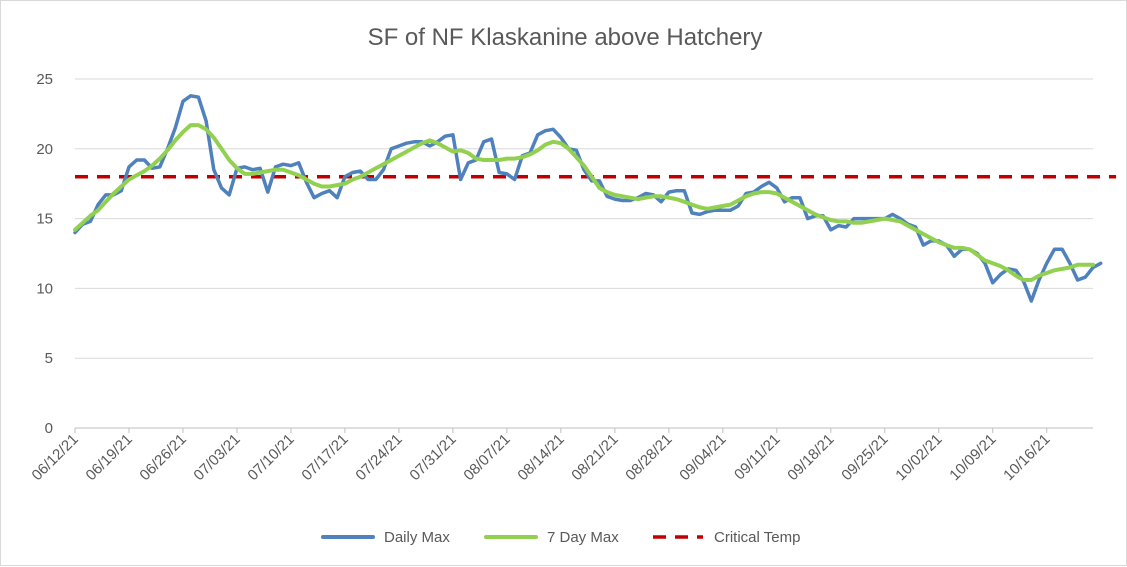 This screenshot has width=1127, height=567. What do you see at coordinates (565, 37) in the screenshot?
I see `chart-title: SF of NF Klaskanine above Hatchery` at bounding box center [565, 37].